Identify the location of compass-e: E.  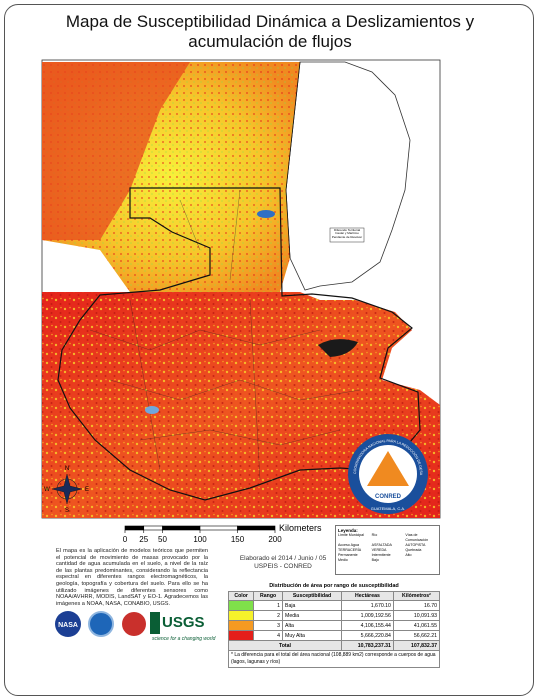
(87, 490).